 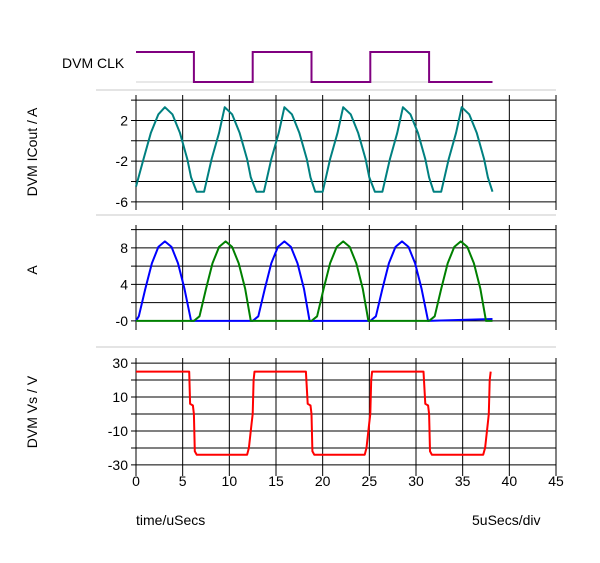 I want to click on panel-3-ytick-label: -0, so click(x=122, y=321).